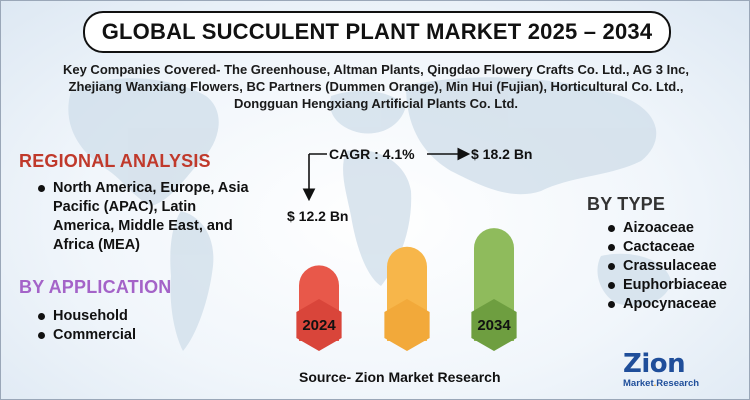 The image size is (750, 400). Describe the element at coordinates (95, 287) in the screenshot. I see `by-application-heading: BY APPLICATION` at that location.